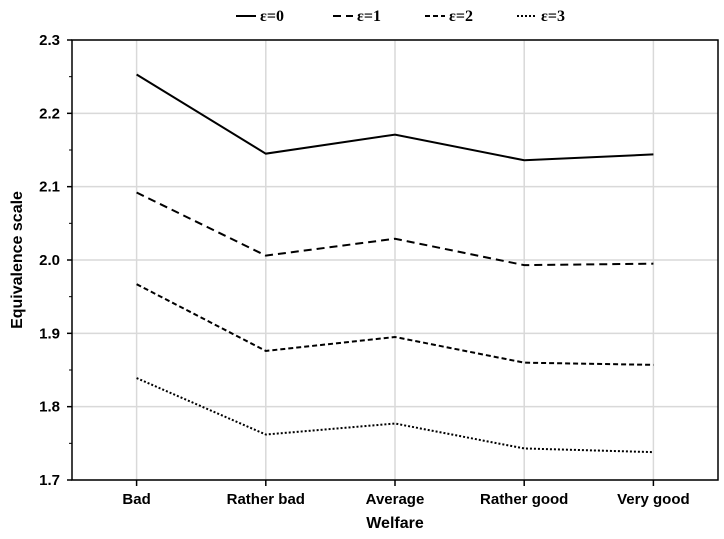 This screenshot has height=539, width=724. What do you see at coordinates (395, 499) in the screenshot?
I see `x-tick-label: Average` at bounding box center [395, 499].